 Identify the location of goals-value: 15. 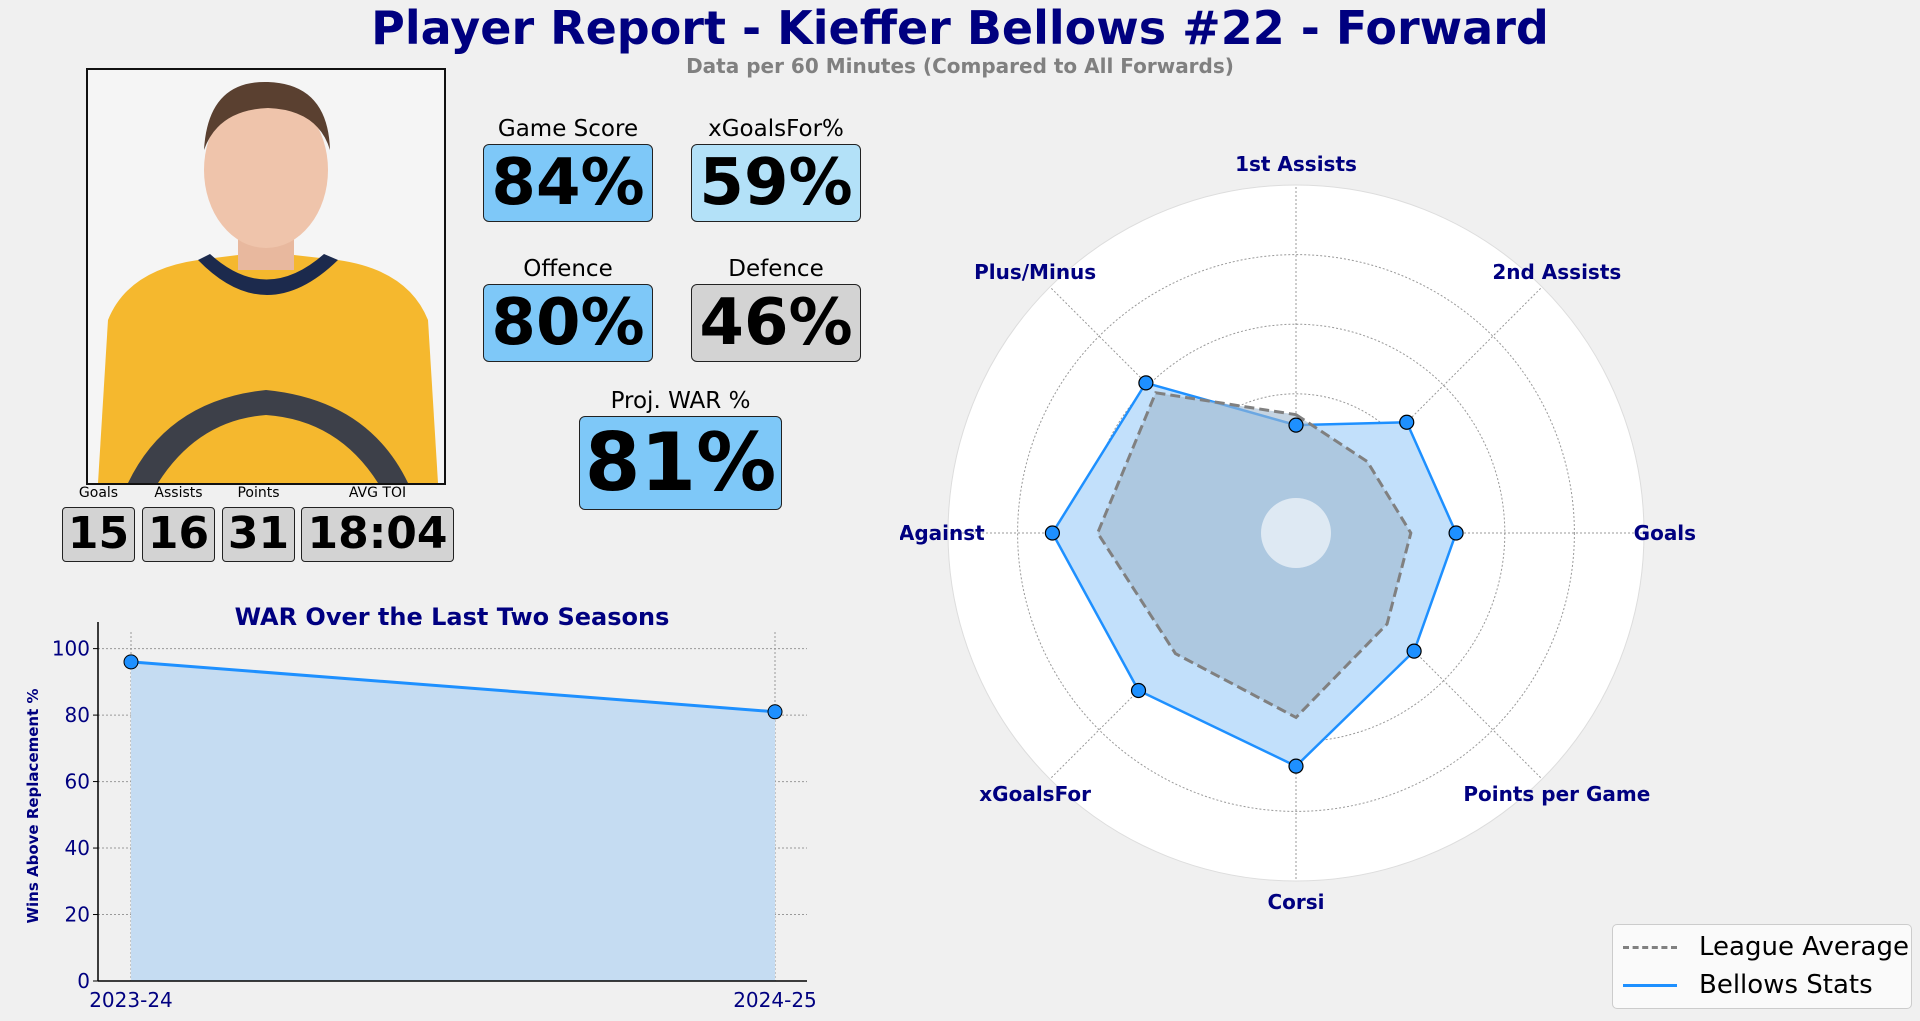
(98, 534).